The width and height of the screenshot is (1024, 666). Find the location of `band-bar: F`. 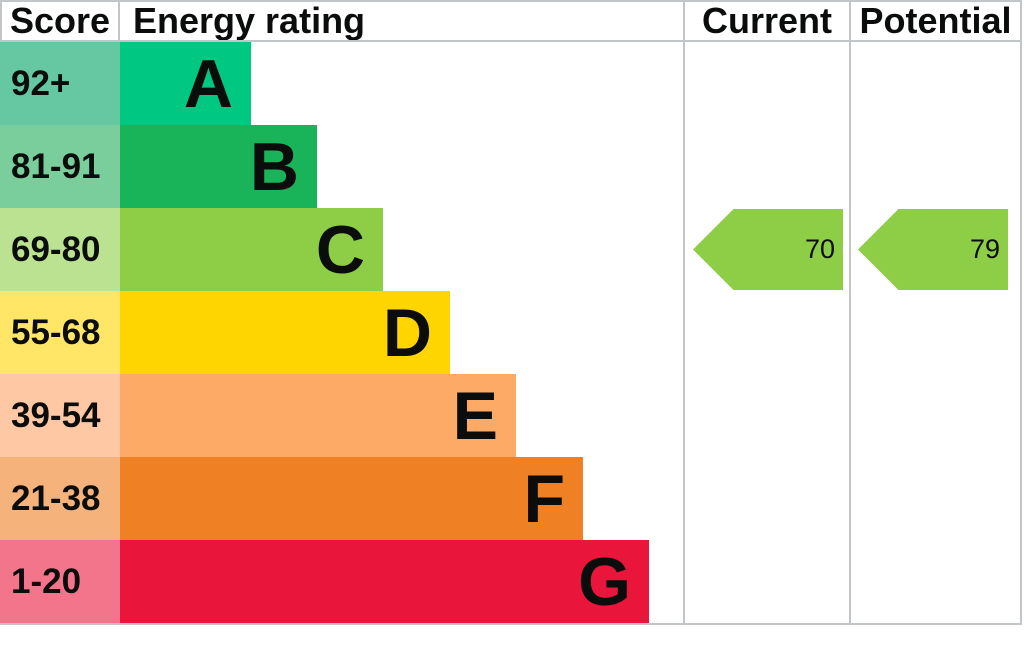

band-bar: F is located at coordinates (351, 498).